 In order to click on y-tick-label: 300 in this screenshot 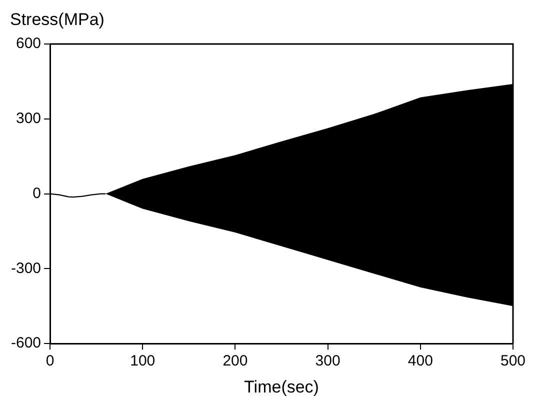, I will do `click(29, 119)`.